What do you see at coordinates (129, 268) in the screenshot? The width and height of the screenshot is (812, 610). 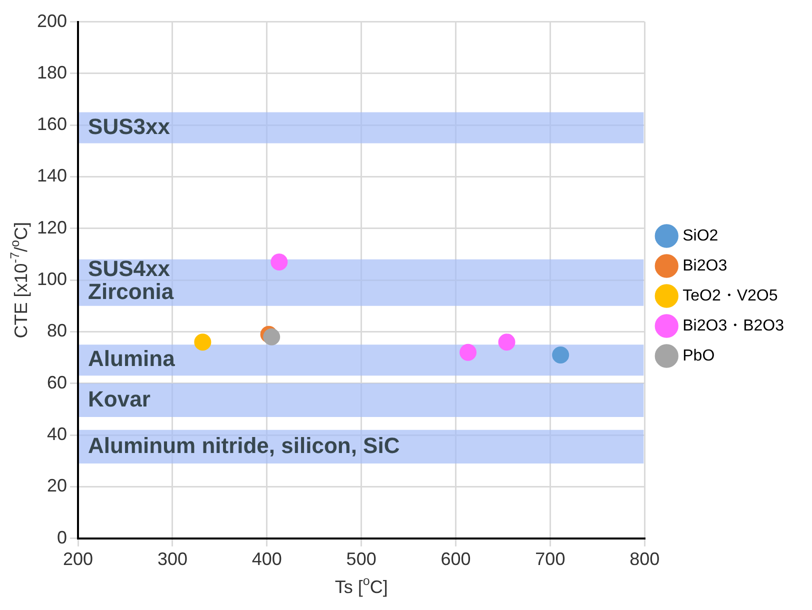 I see `band-label: SUS4xx` at bounding box center [129, 268].